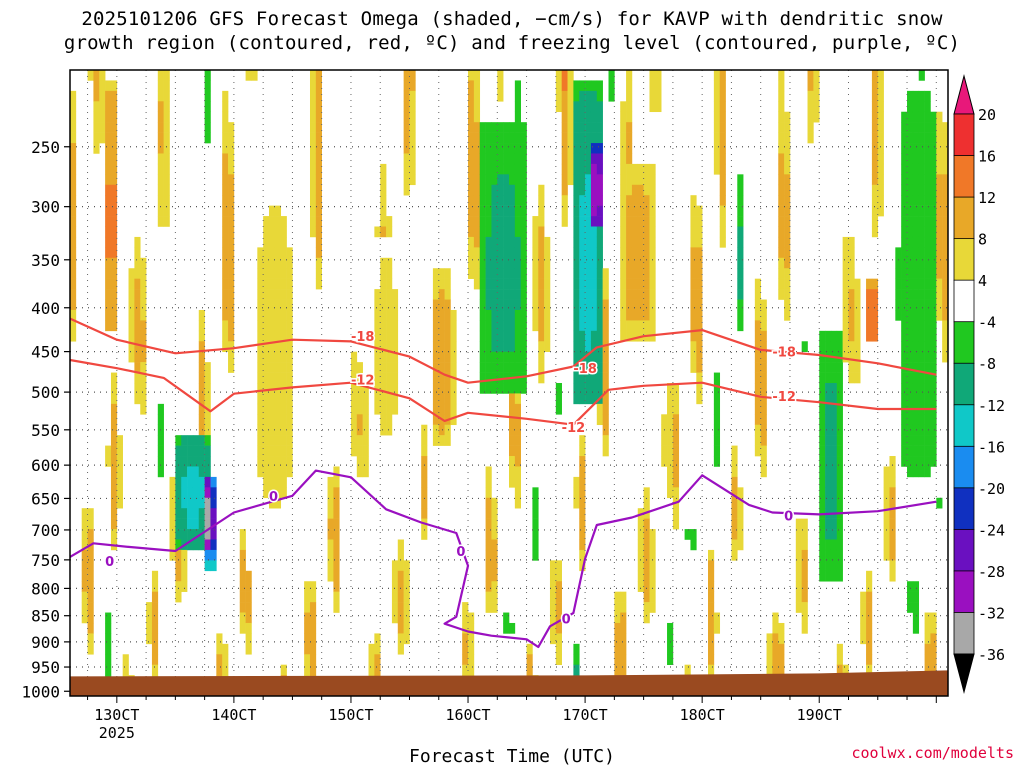 Image resolution: width=1024 pixels, height=768 pixels. I want to click on colorbar-segment, so click(964, 550).